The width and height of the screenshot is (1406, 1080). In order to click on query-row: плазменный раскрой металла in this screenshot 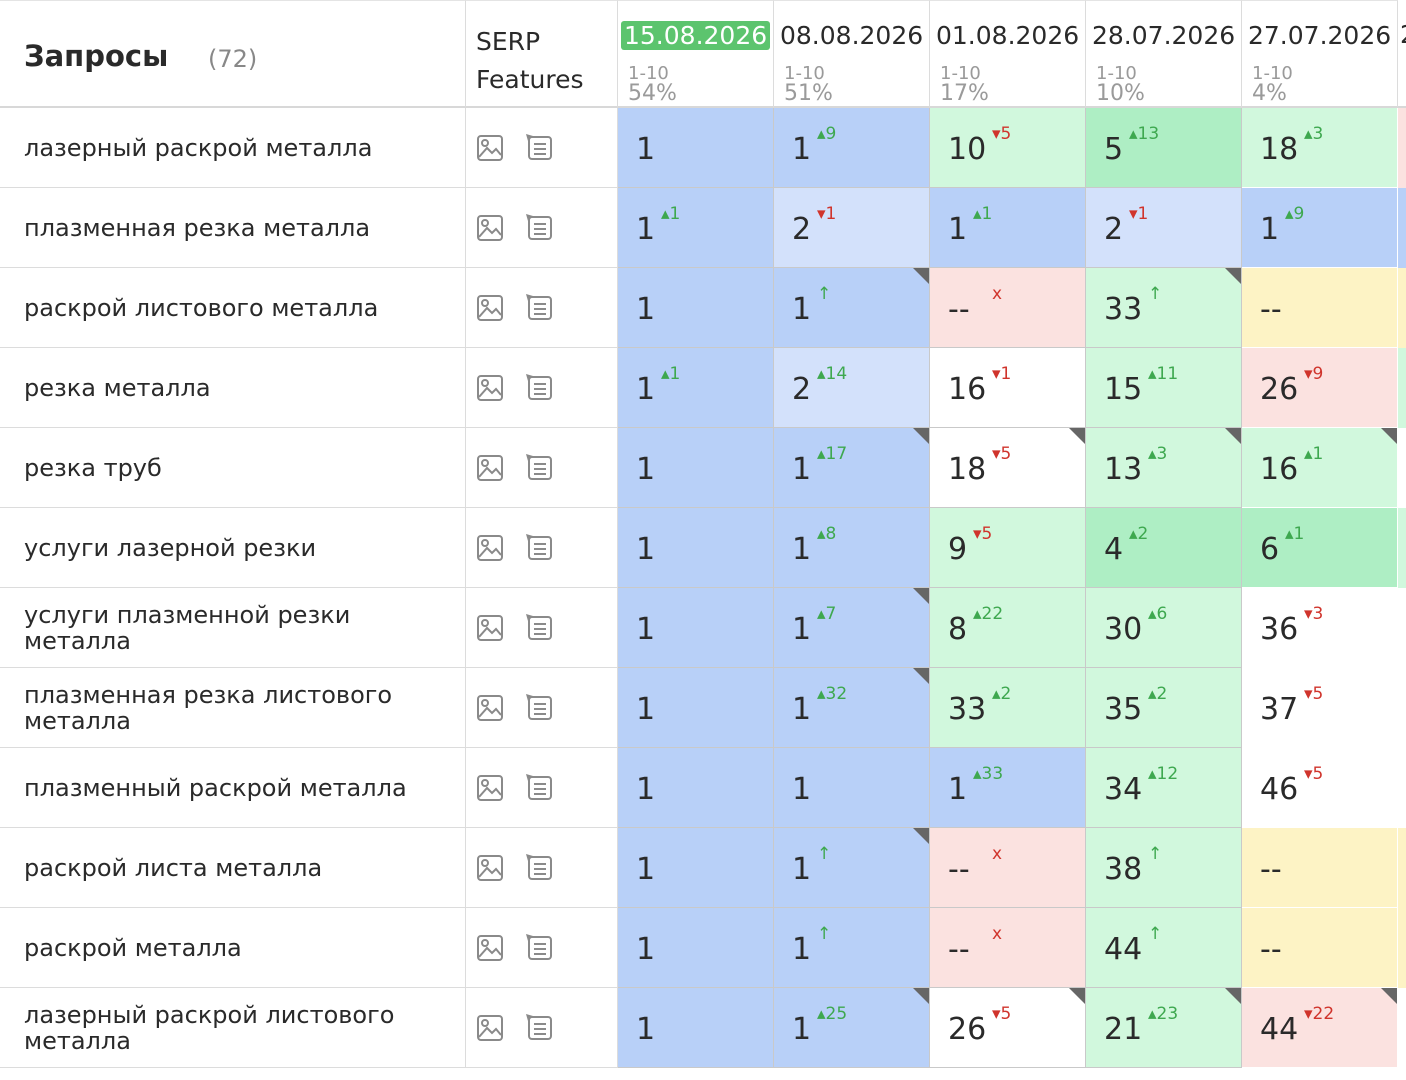, I will do `click(233, 788)`.